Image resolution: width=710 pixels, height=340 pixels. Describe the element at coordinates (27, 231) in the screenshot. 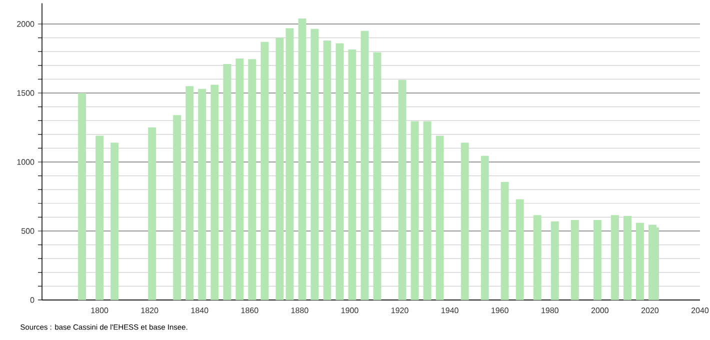

I see `y-tick-label: 500` at that location.